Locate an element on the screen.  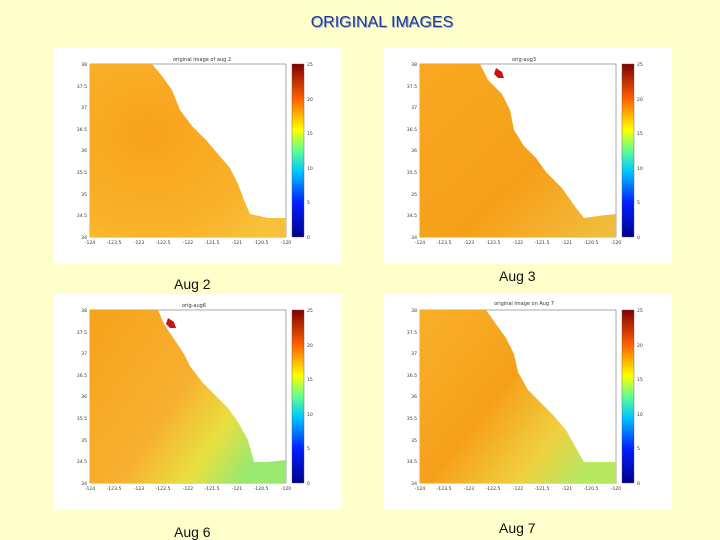
caption-aug7: Aug 7 is located at coordinates (517, 528).